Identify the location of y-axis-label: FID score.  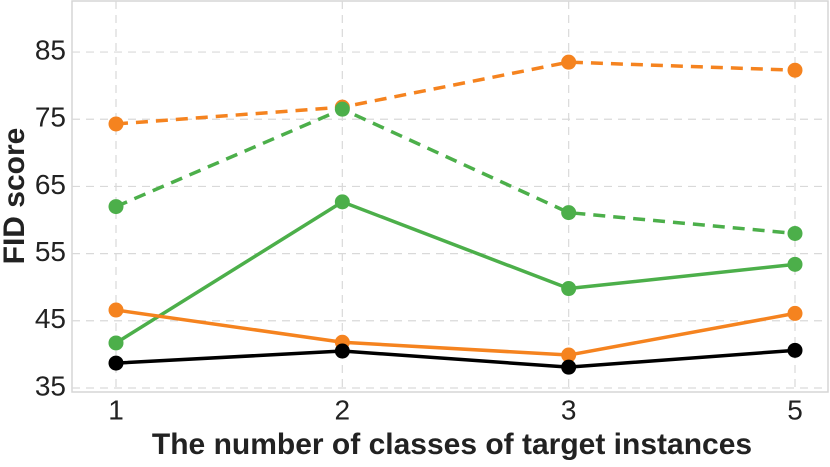
(15, 196).